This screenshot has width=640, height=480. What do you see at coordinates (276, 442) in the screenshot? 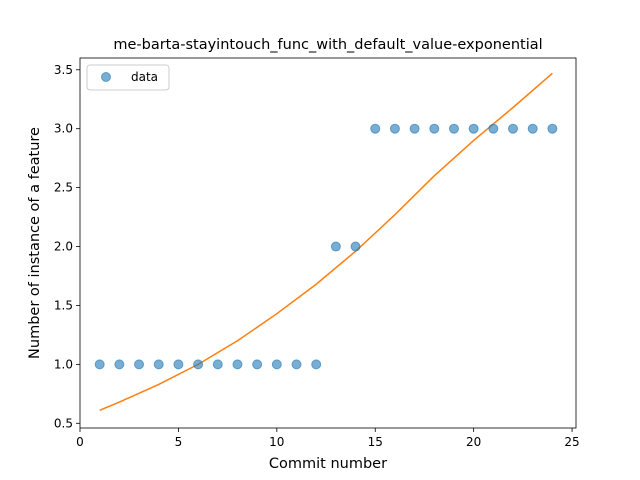
I see `x-tick-label: 10` at bounding box center [276, 442].